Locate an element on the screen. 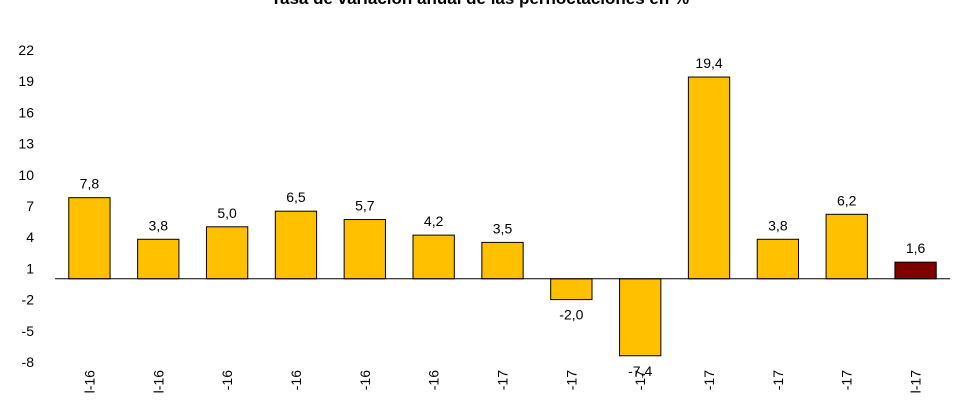 This screenshot has width=960, height=400. data-label: 6,5 is located at coordinates (296, 197).